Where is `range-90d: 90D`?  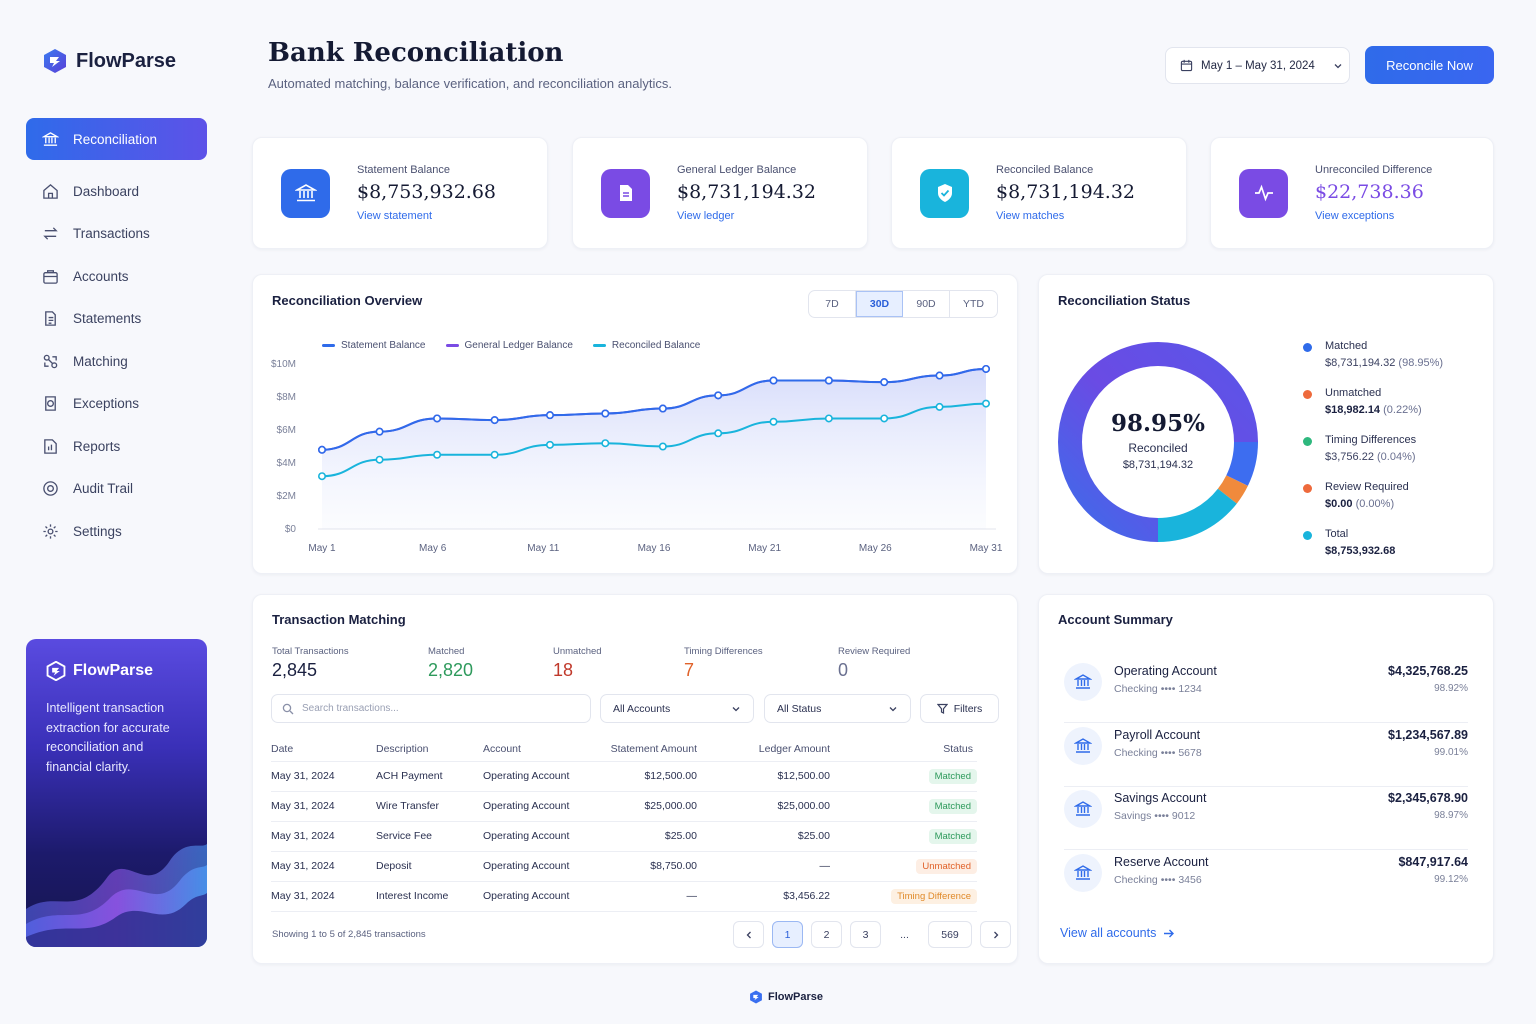
range-90d: 90D is located at coordinates (926, 304).